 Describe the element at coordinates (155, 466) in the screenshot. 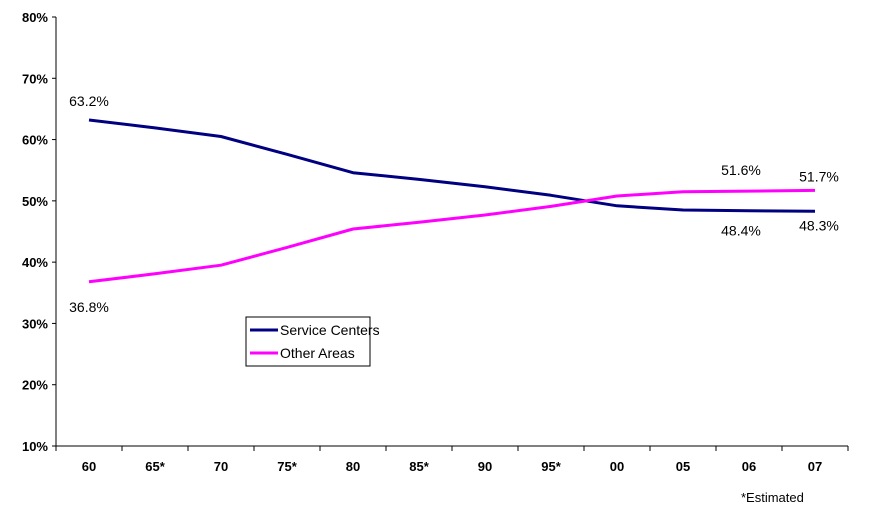

I see `x-tick-label: 65*` at that location.